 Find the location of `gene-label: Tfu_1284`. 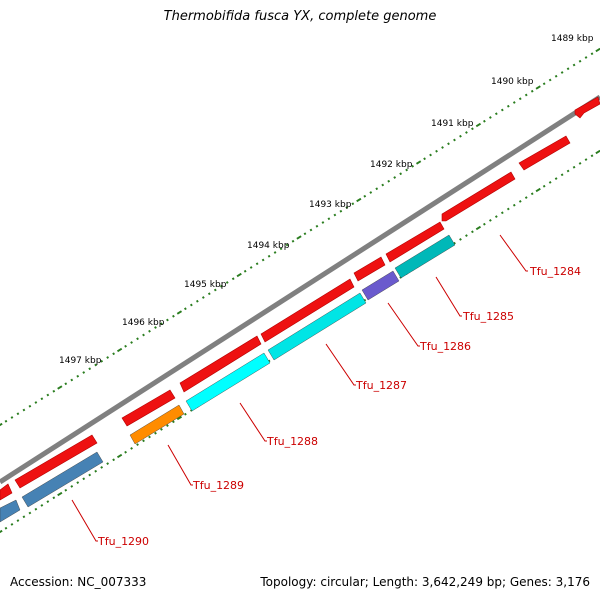

gene-label: Tfu_1284 is located at coordinates (555, 271).